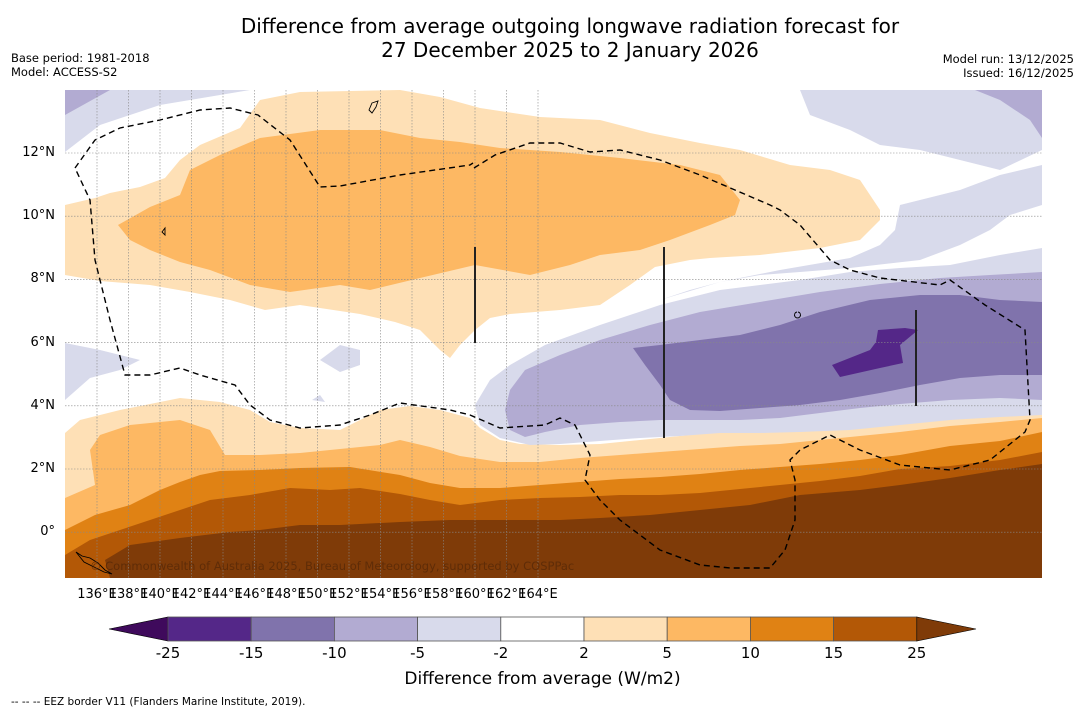  I want to click on model-run: Model run: 13/12/2025, so click(1008, 59).